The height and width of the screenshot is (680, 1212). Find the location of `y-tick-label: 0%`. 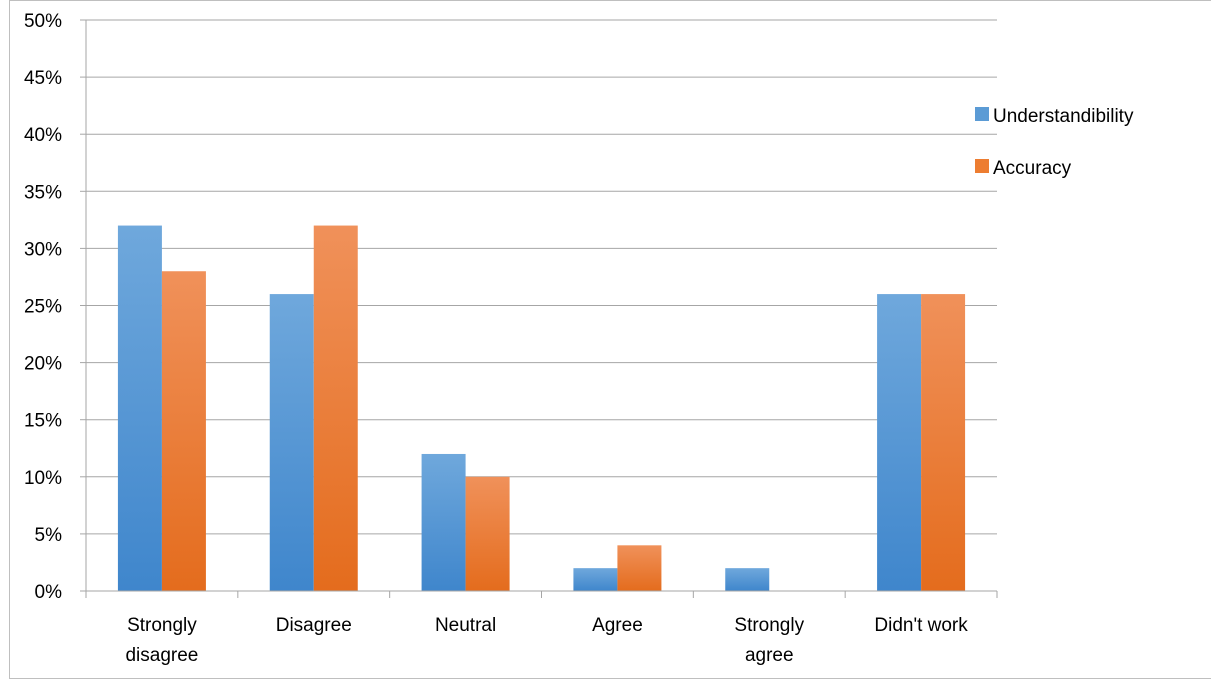

y-tick-label: 0% is located at coordinates (49, 592).